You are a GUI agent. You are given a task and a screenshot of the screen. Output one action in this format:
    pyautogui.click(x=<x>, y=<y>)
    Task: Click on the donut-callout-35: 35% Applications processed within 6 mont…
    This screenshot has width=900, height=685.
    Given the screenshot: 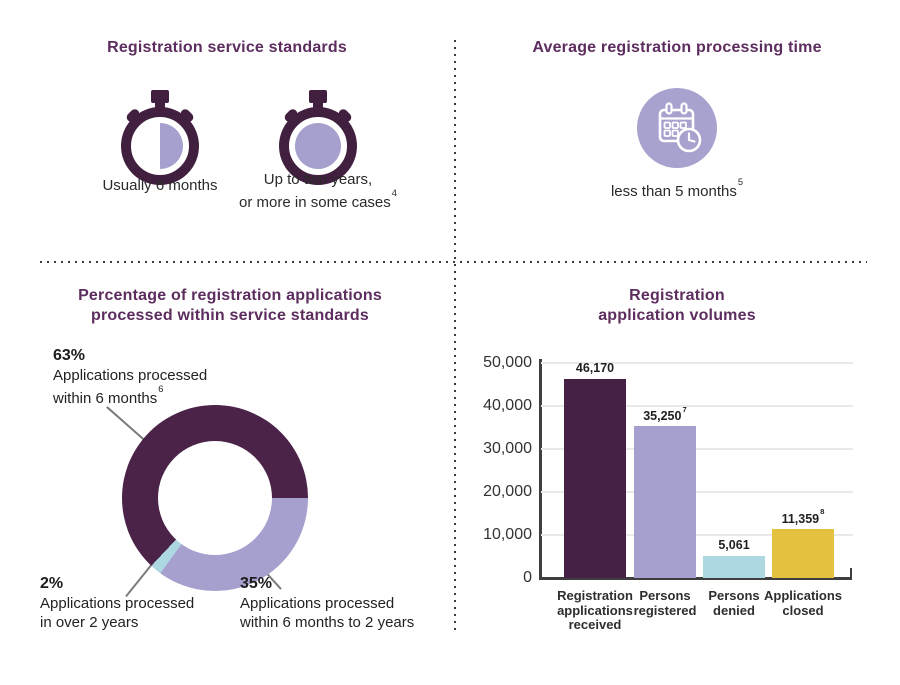 What is the action you would take?
    pyautogui.click(x=327, y=603)
    